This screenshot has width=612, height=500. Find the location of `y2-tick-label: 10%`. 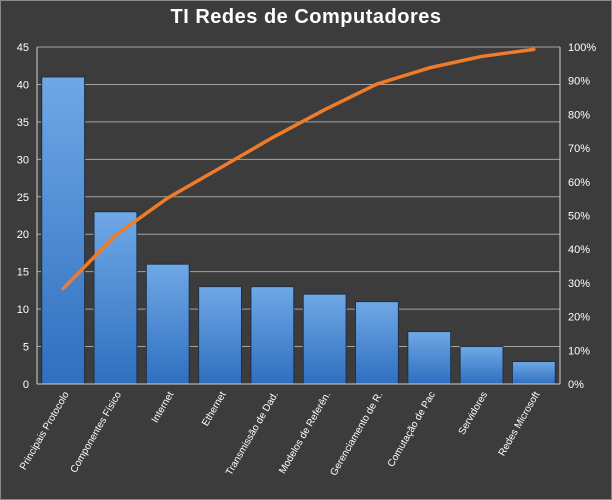

y2-tick-label: 10% is located at coordinates (579, 351).